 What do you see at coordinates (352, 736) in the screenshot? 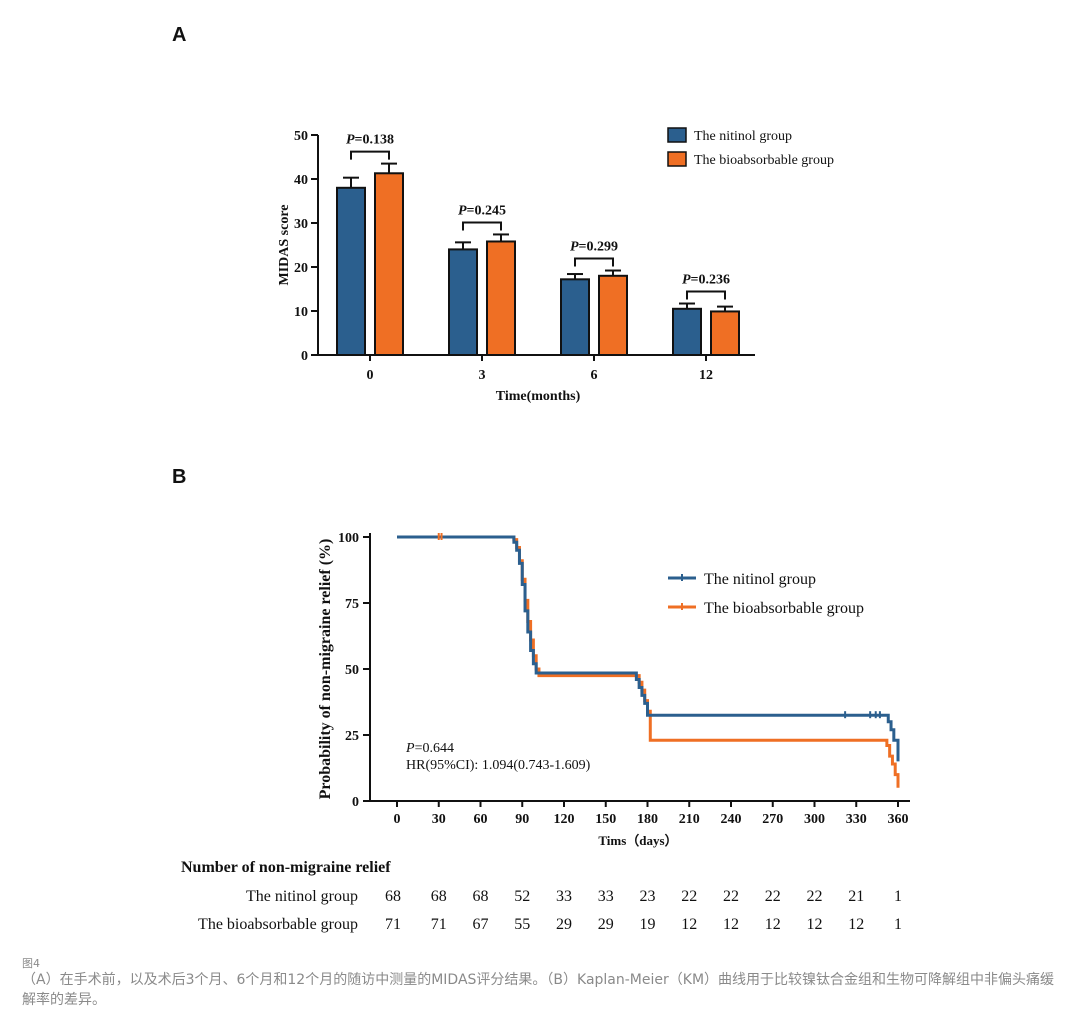
I see `km-y-tick-label: 25` at bounding box center [352, 736].